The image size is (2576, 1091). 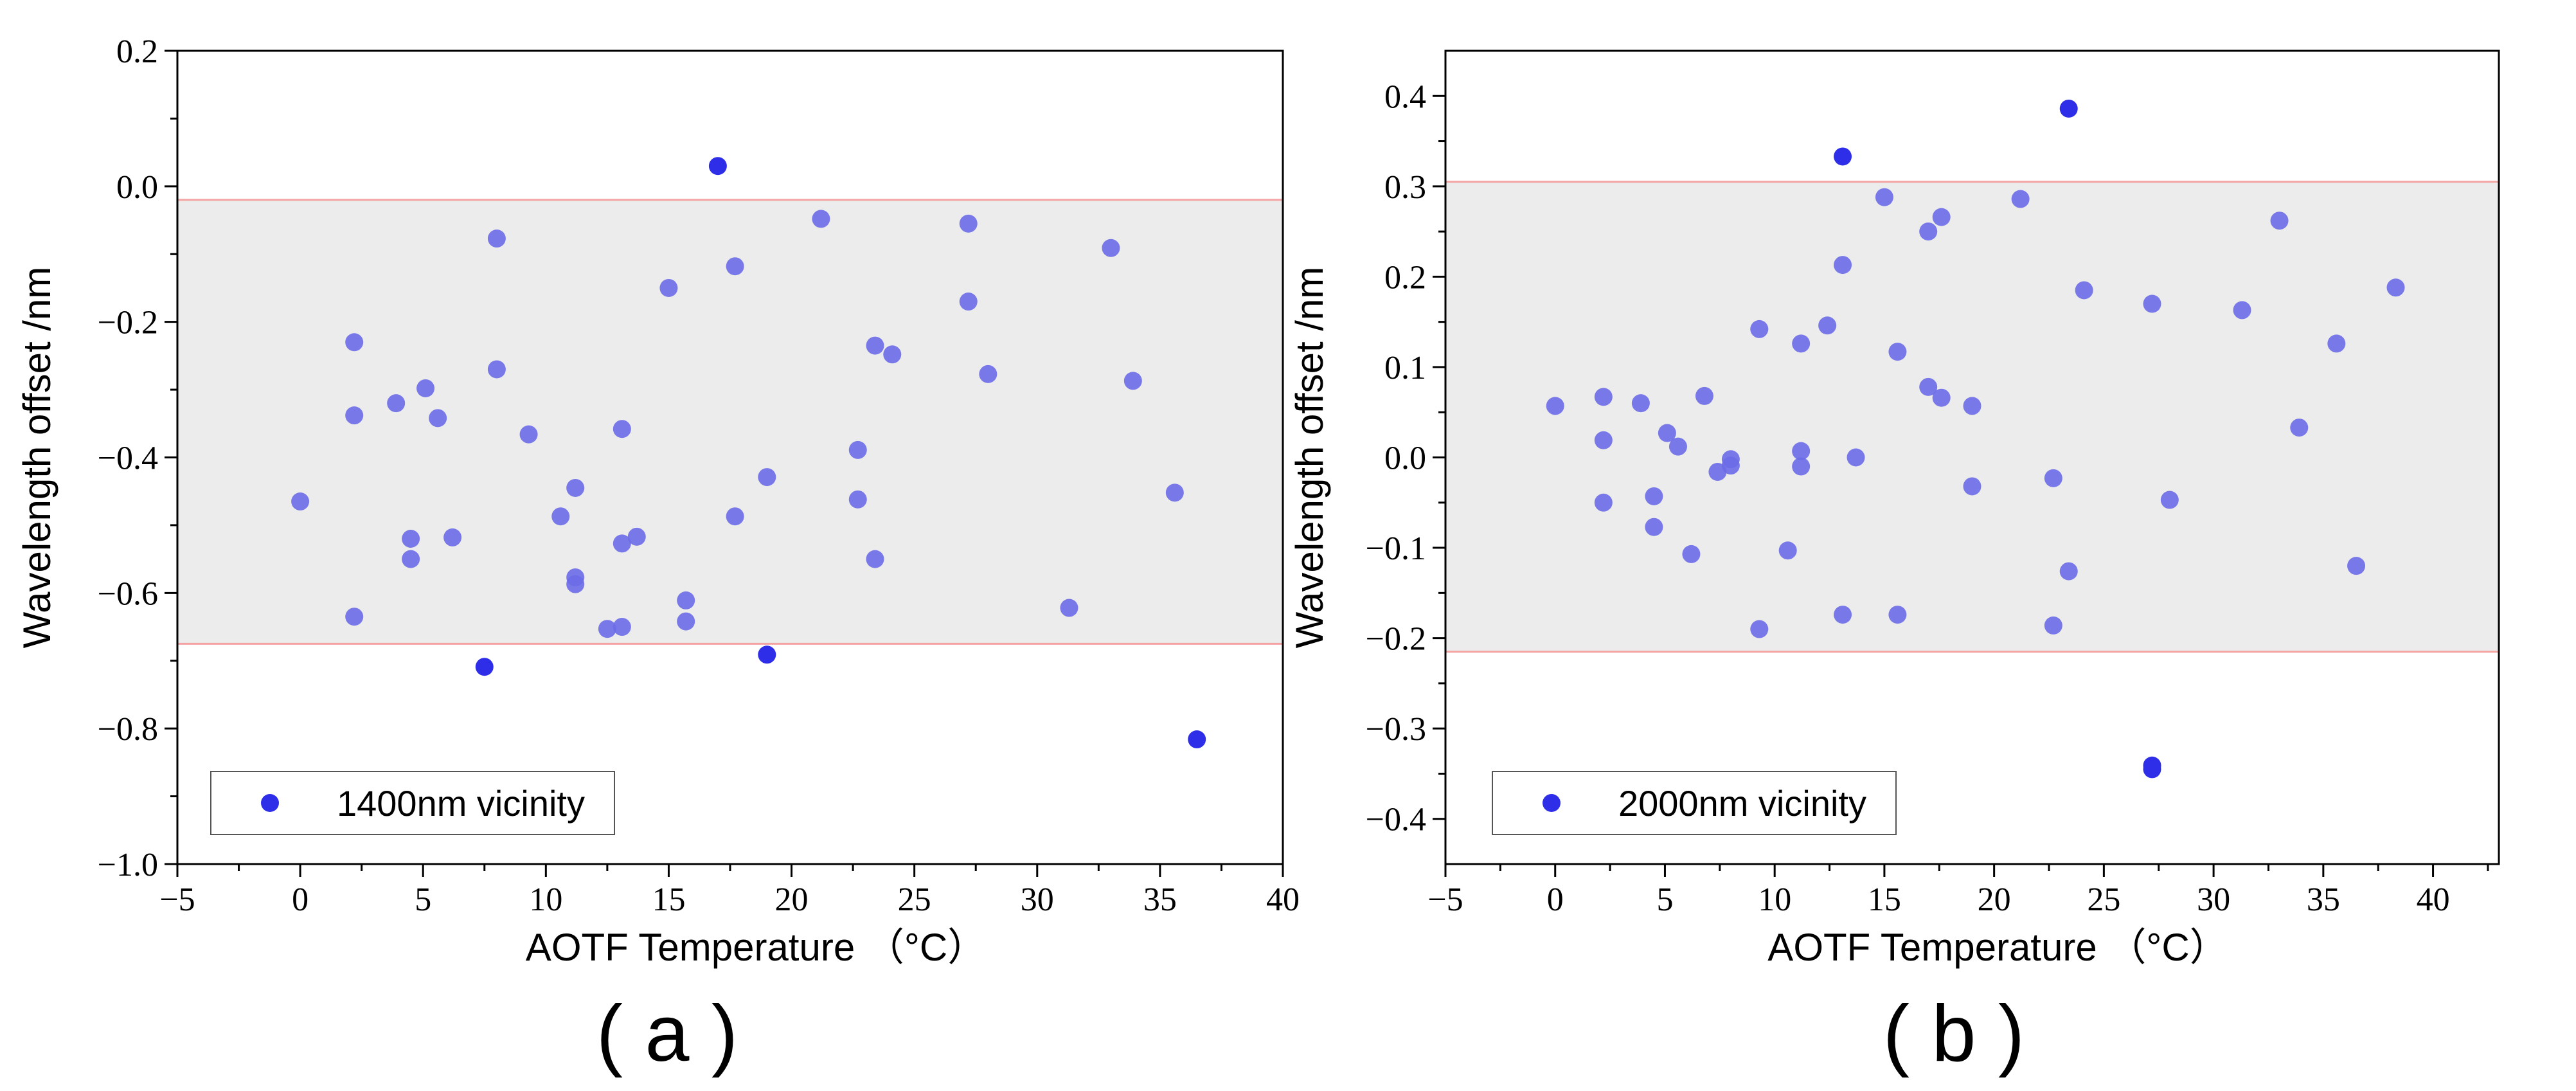 I want to click on y-tick-label: −0.4, so click(x=1396, y=820).